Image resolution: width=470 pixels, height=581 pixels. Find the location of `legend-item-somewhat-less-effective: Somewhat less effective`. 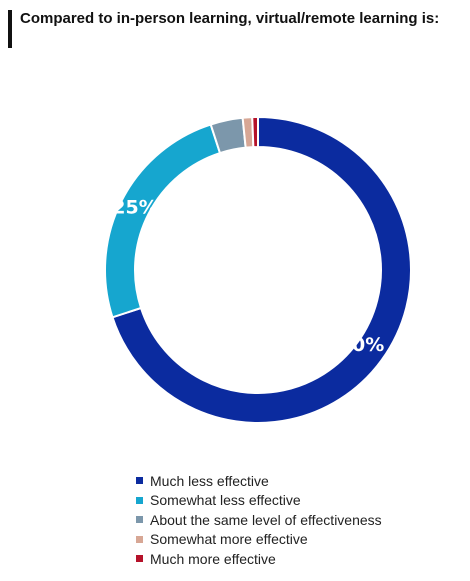

legend-item-somewhat-less-effective: Somewhat less effective is located at coordinates (259, 501).